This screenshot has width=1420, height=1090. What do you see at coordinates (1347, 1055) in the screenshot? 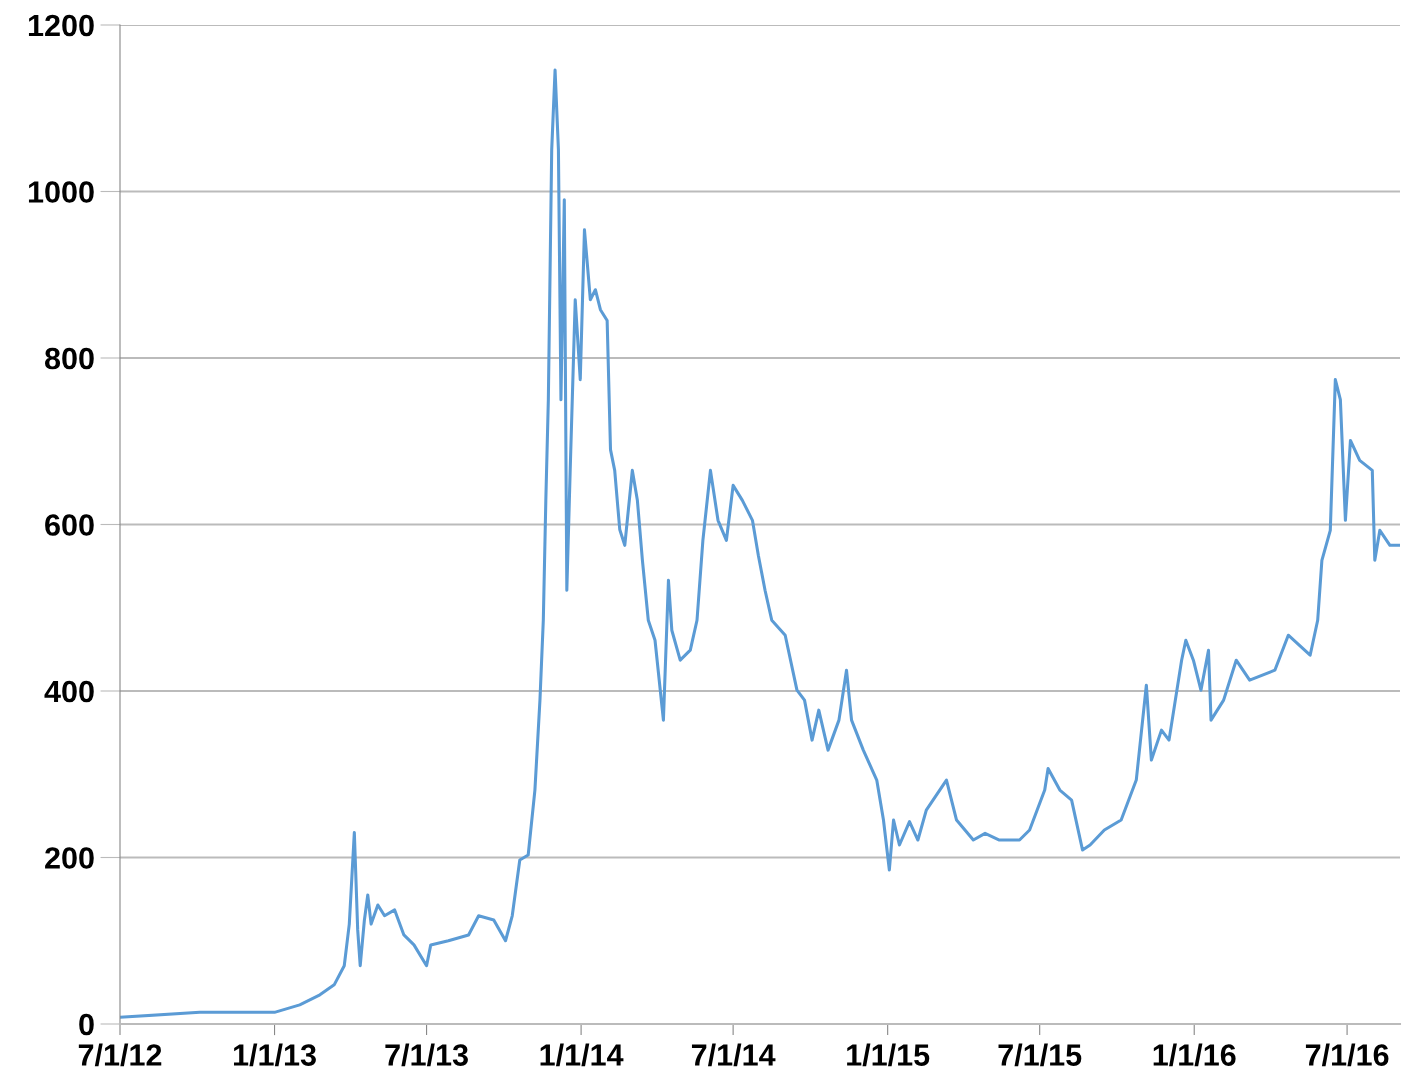
I see `x-tick-label: 7/1/16` at bounding box center [1347, 1055].